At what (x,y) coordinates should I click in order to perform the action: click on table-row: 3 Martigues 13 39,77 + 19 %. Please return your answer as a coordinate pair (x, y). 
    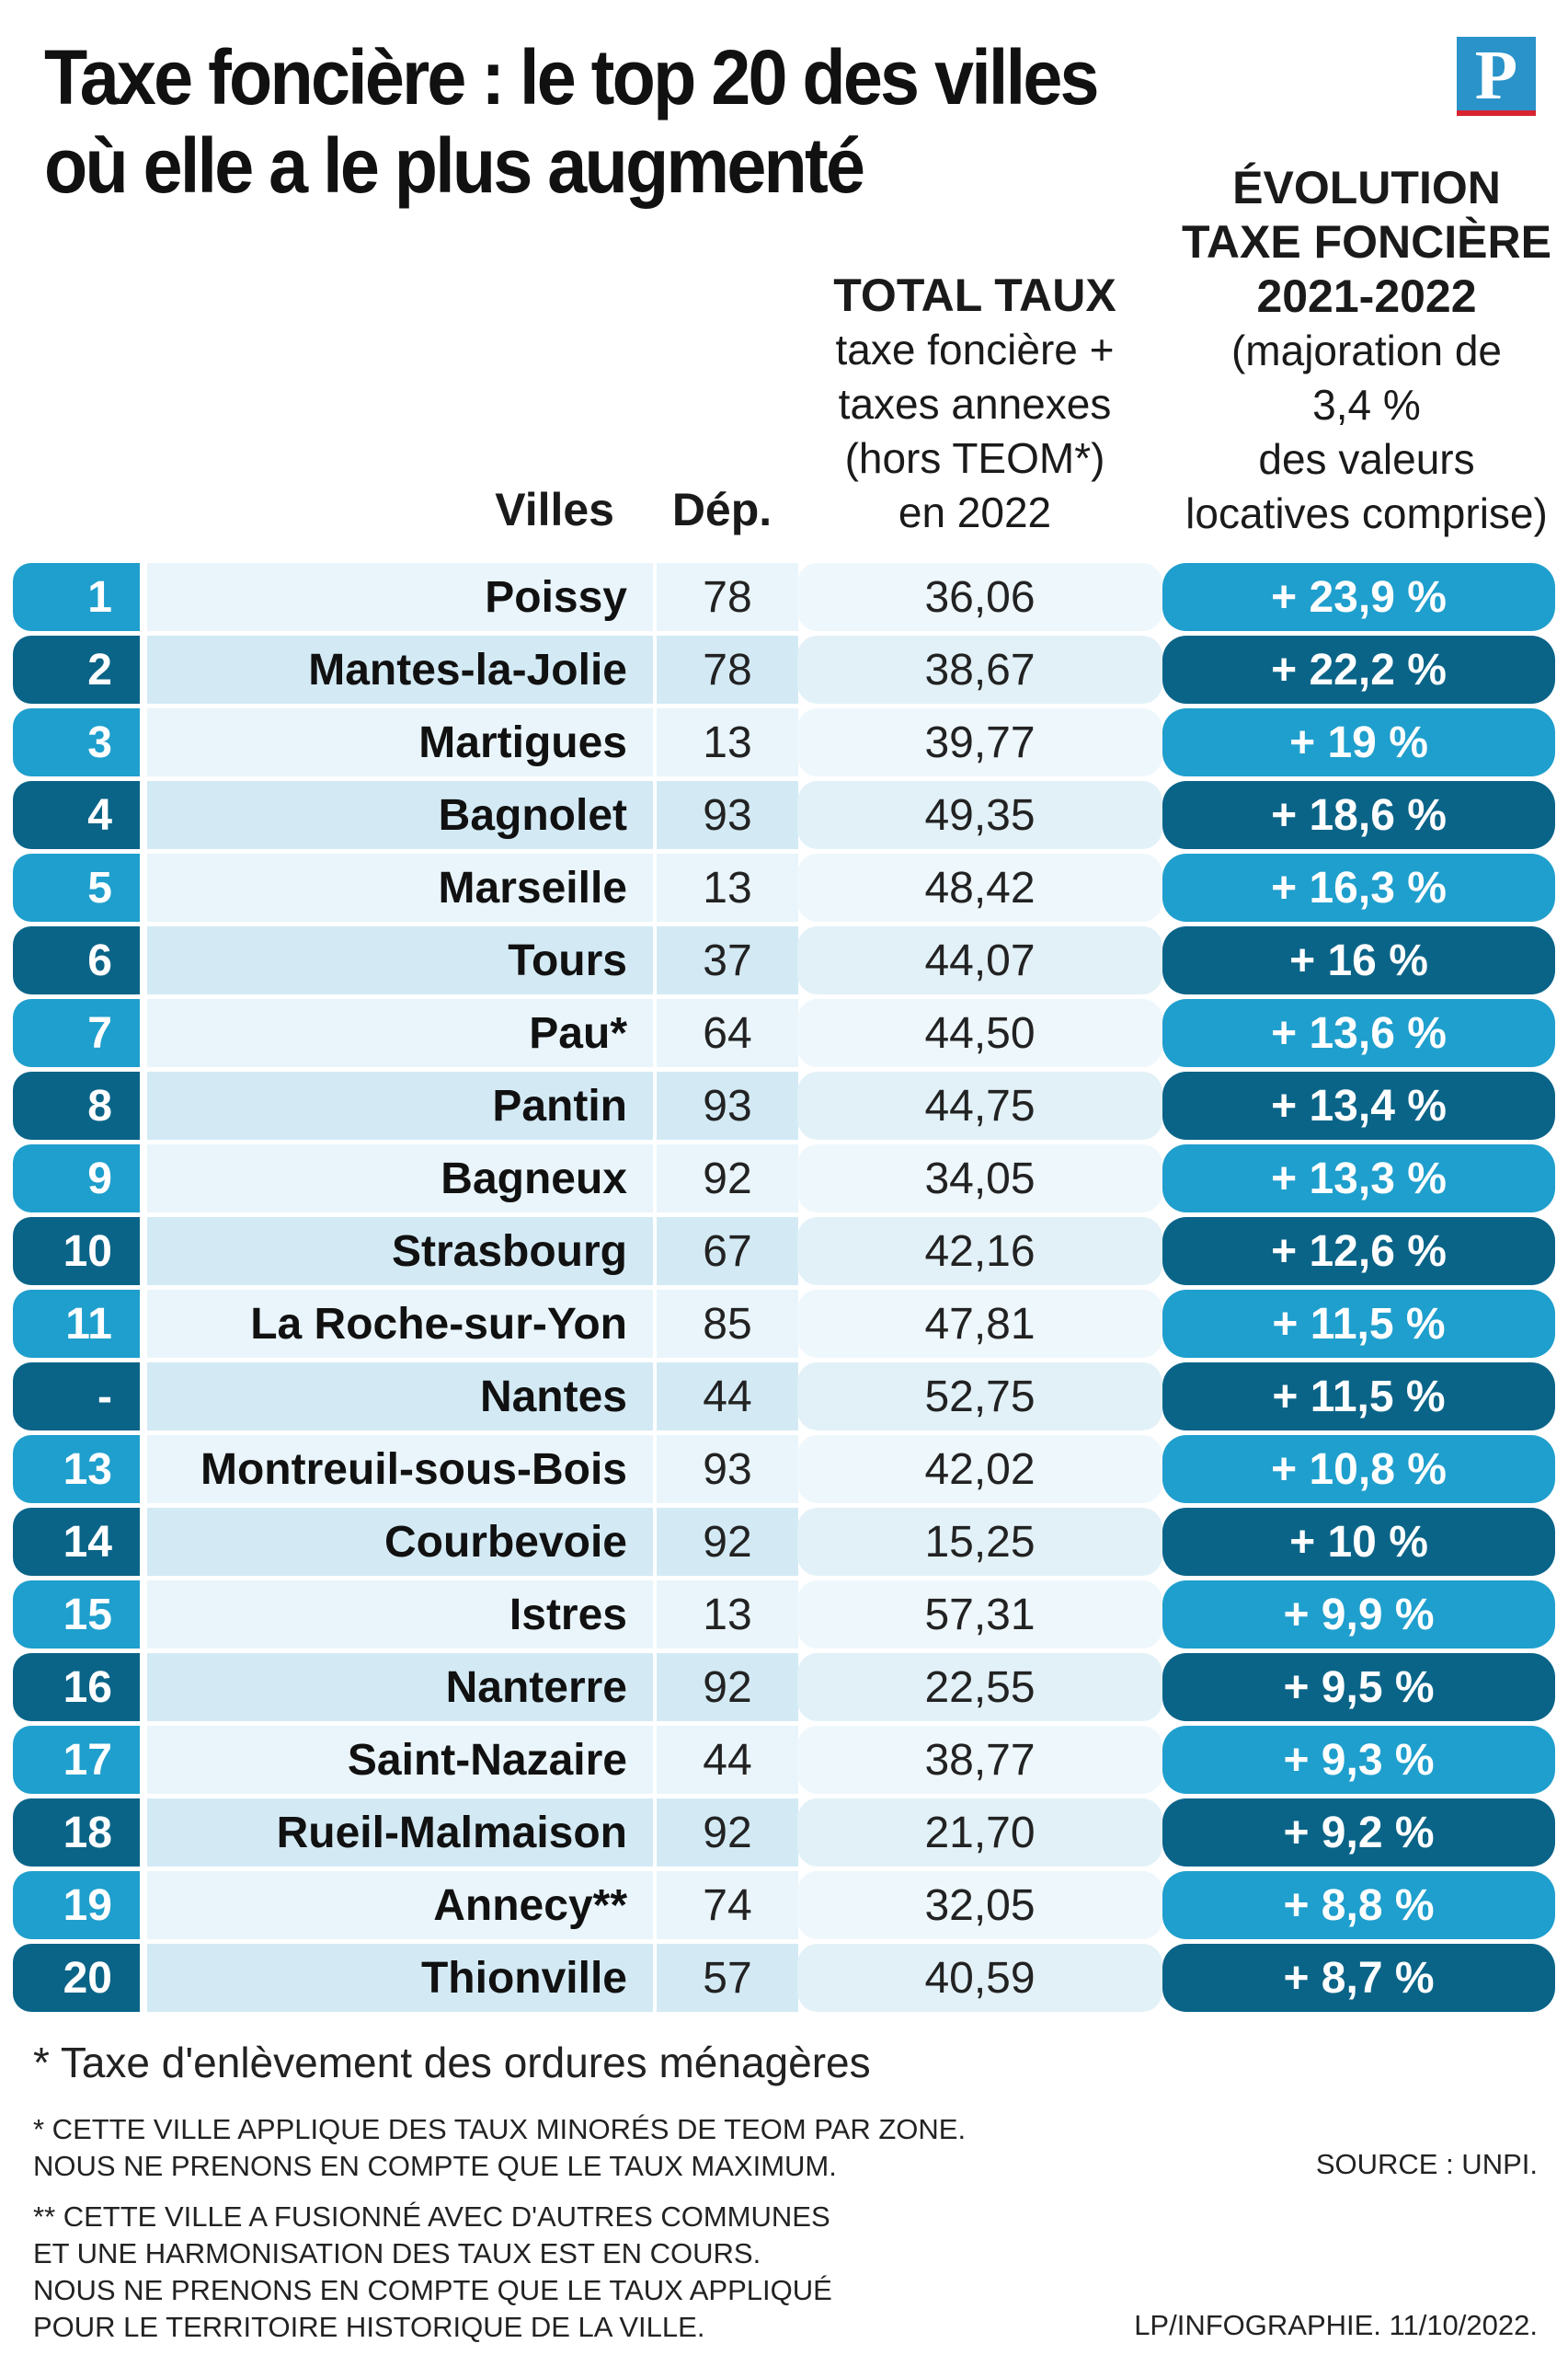
    Looking at the image, I should click on (785, 744).